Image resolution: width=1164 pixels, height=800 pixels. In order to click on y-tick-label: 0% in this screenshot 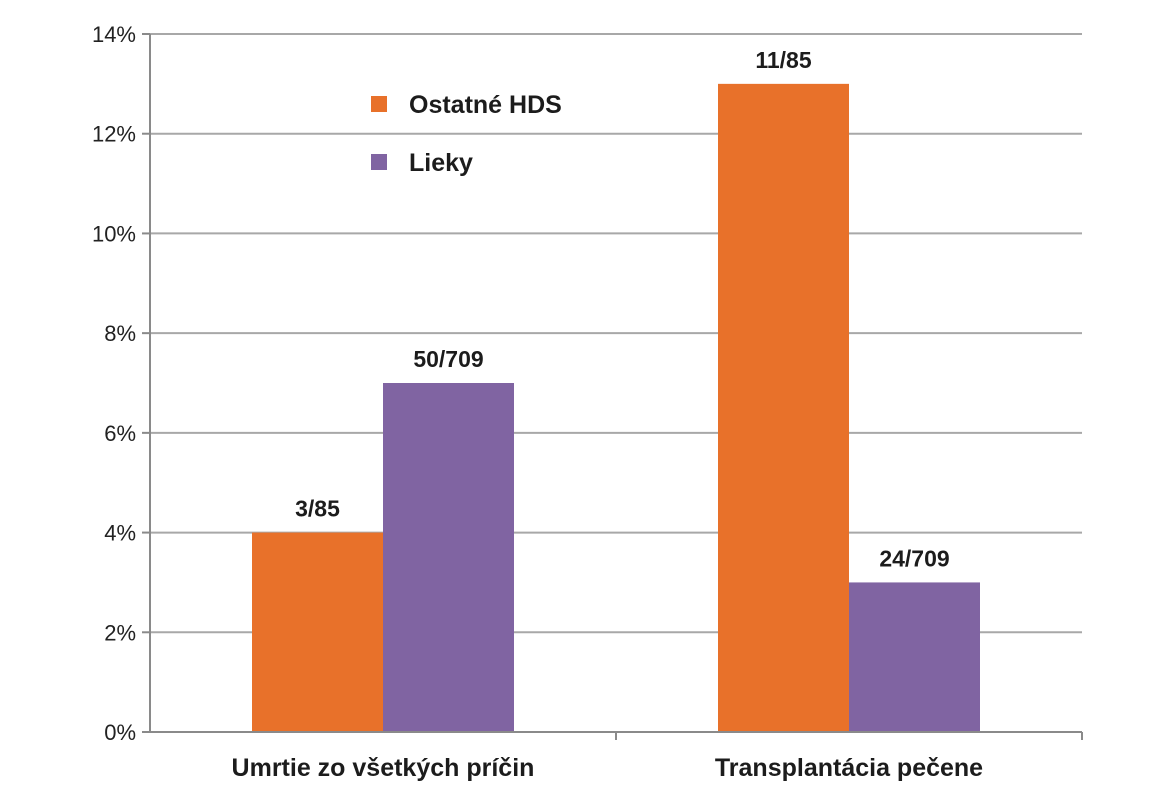, I will do `click(120, 732)`.